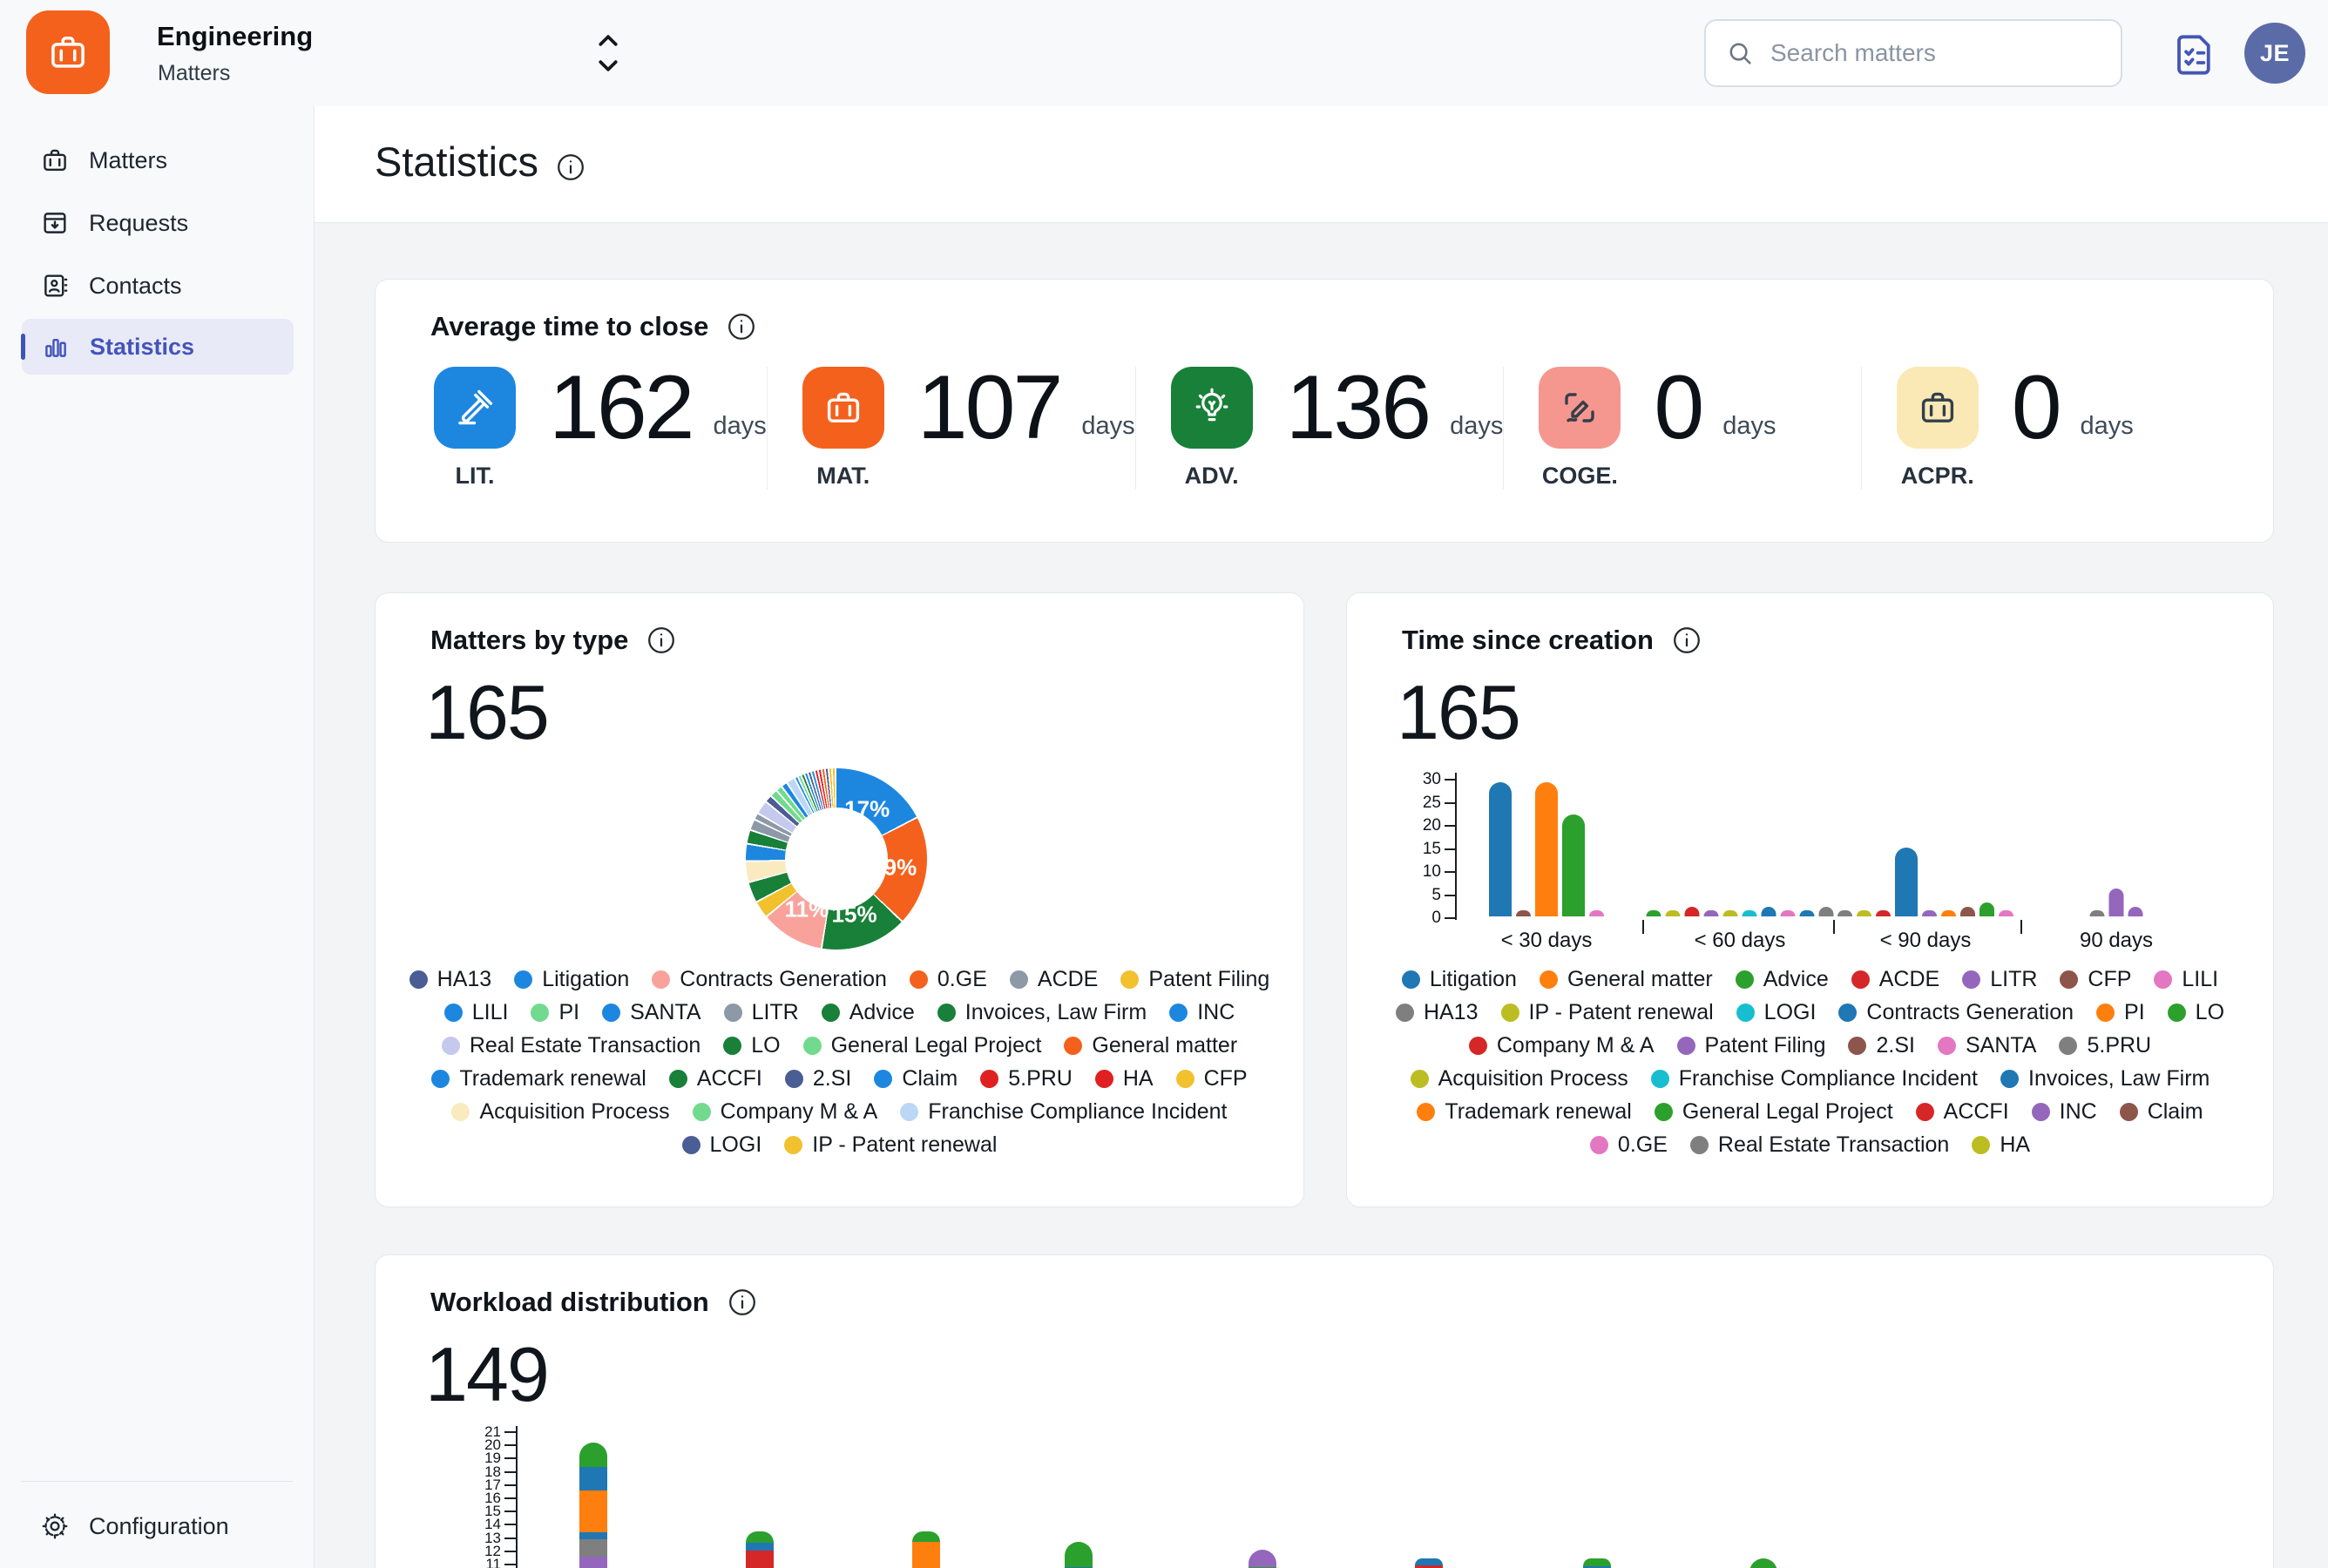 The image size is (2328, 1568). What do you see at coordinates (2175, 1111) in the screenshot?
I see `legend-label: Claim` at bounding box center [2175, 1111].